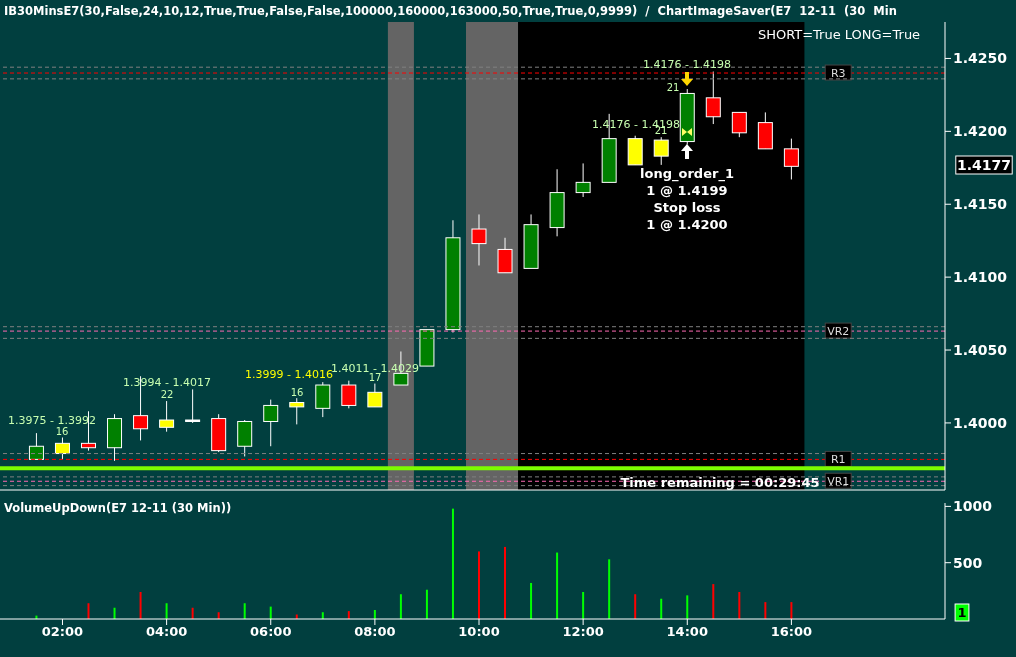 The height and width of the screenshot is (657, 1016). Describe the element at coordinates (687, 224) in the screenshot. I see `annotation: 1 @ 1.4200` at that location.